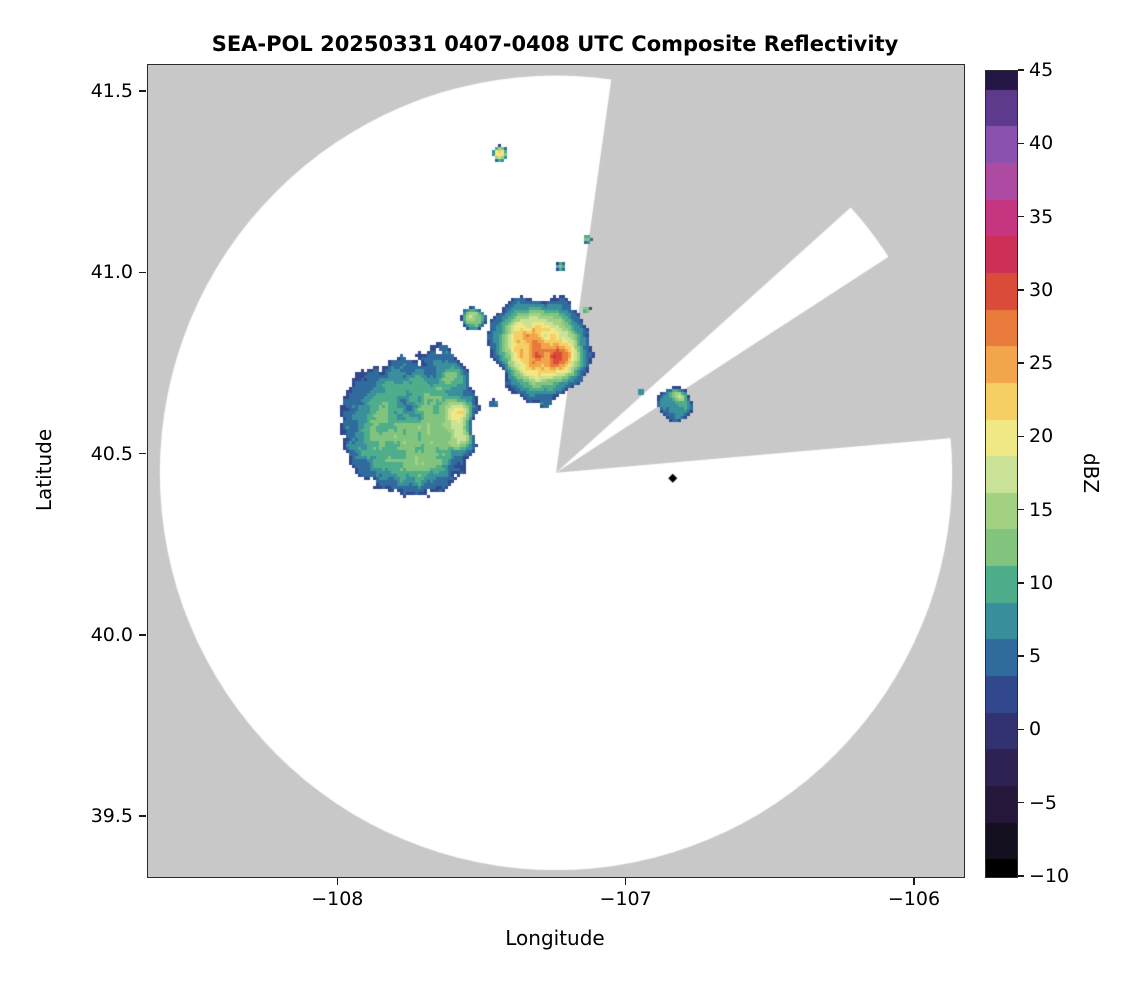 The width and height of the screenshot is (1146, 990). I want to click on colorbar-tick-label: 20, so click(1041, 436).